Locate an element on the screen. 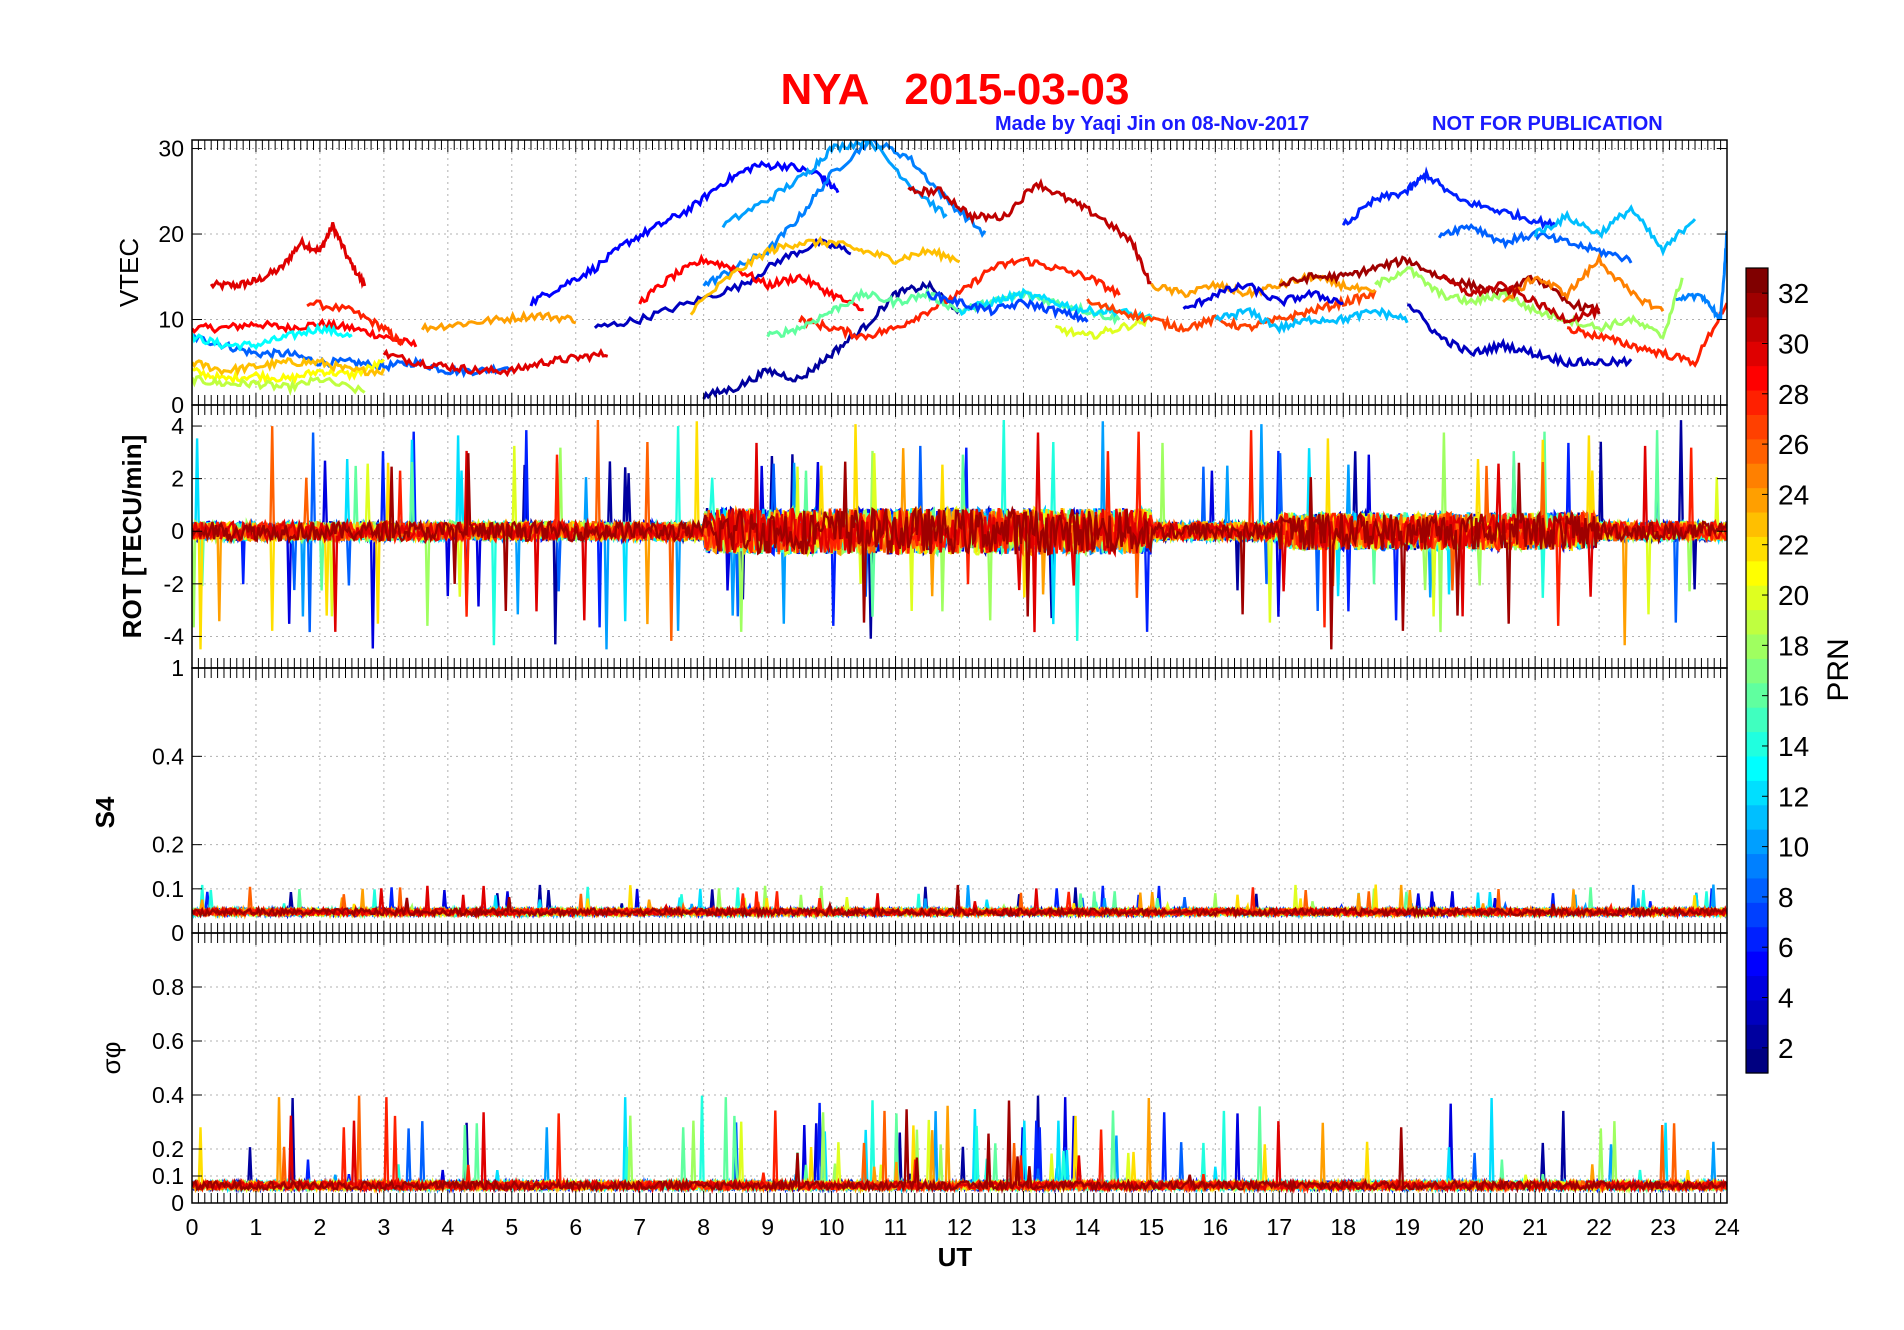 The height and width of the screenshot is (1330, 1904). colorbar-tick-label: 32 is located at coordinates (1793, 293).